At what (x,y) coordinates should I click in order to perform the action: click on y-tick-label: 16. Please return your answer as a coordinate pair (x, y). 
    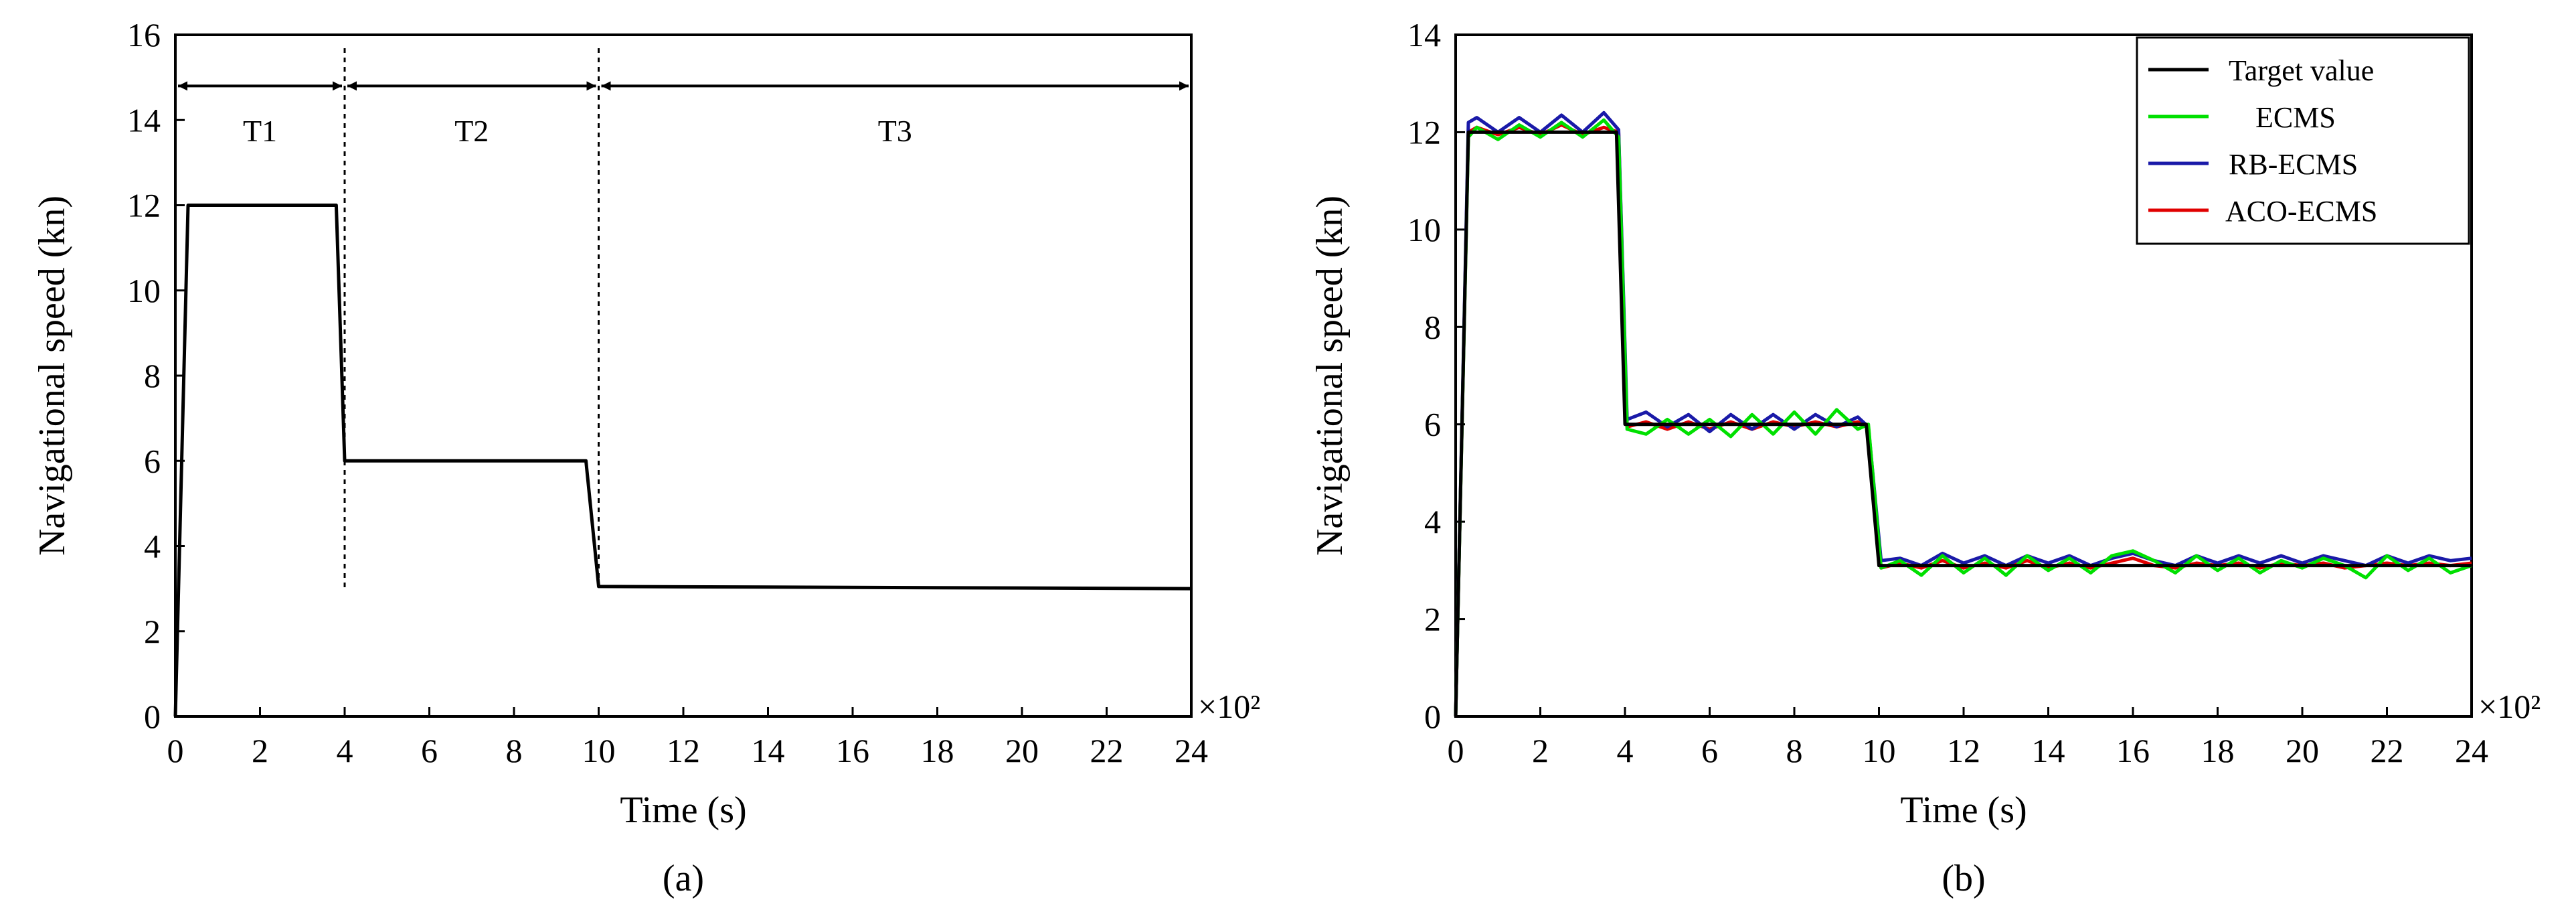
    Looking at the image, I should click on (144, 35).